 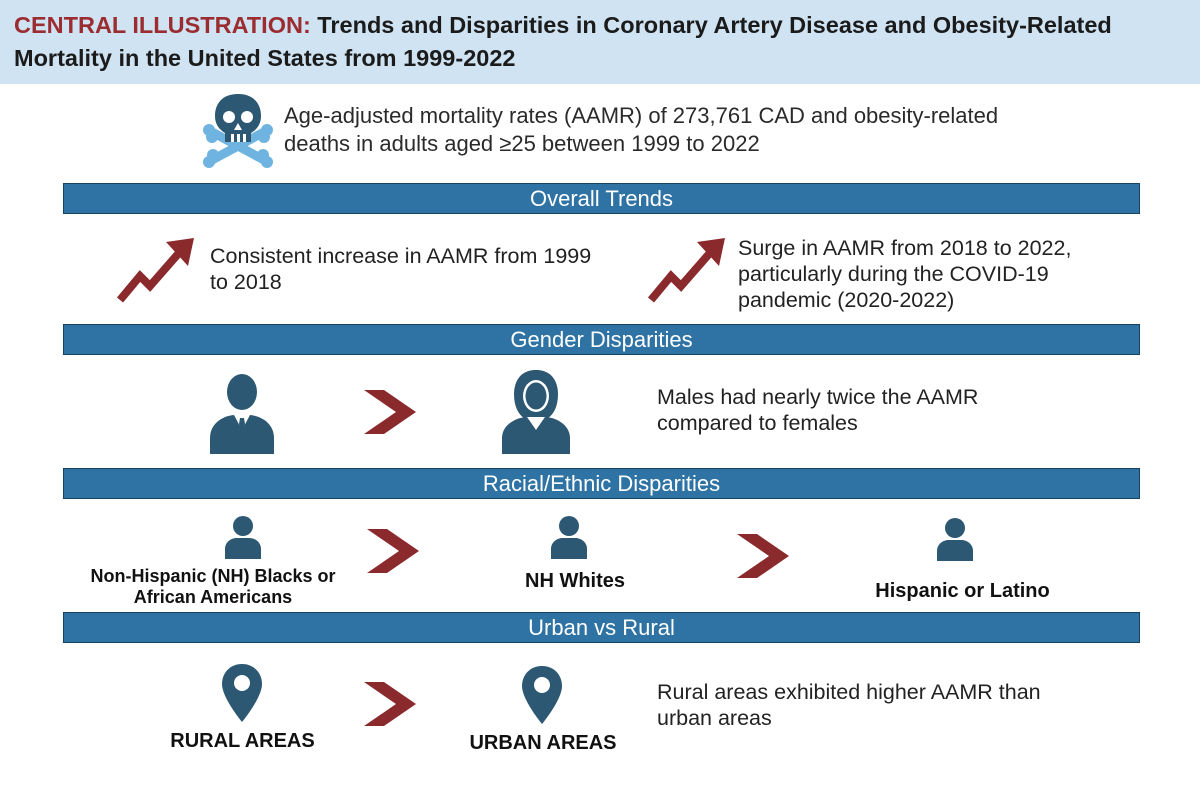 What do you see at coordinates (162, 25) in the screenshot?
I see `header-label: CENTRAL ILLUSTRATION:` at bounding box center [162, 25].